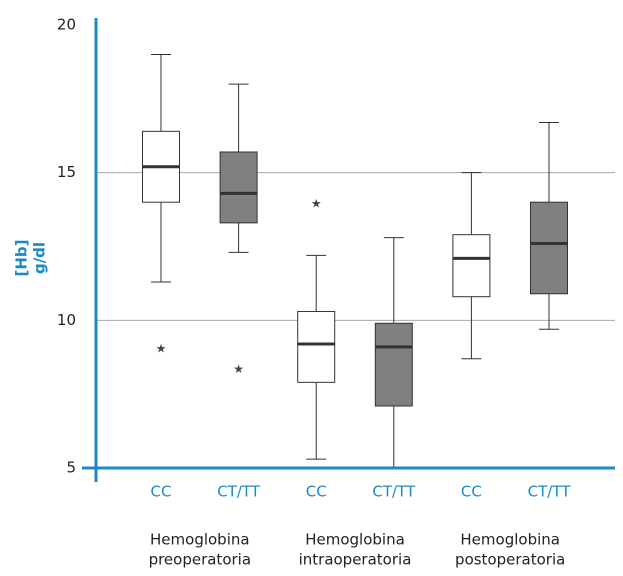 The height and width of the screenshot is (576, 623). Describe the element at coordinates (66, 25) in the screenshot. I see `y-tick-label: 20` at that location.